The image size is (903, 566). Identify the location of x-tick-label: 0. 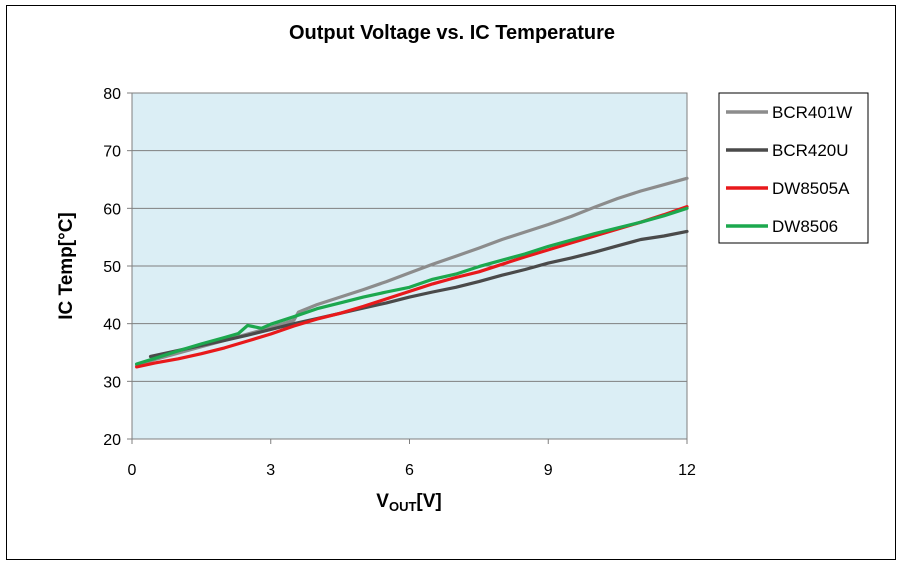
(132, 470).